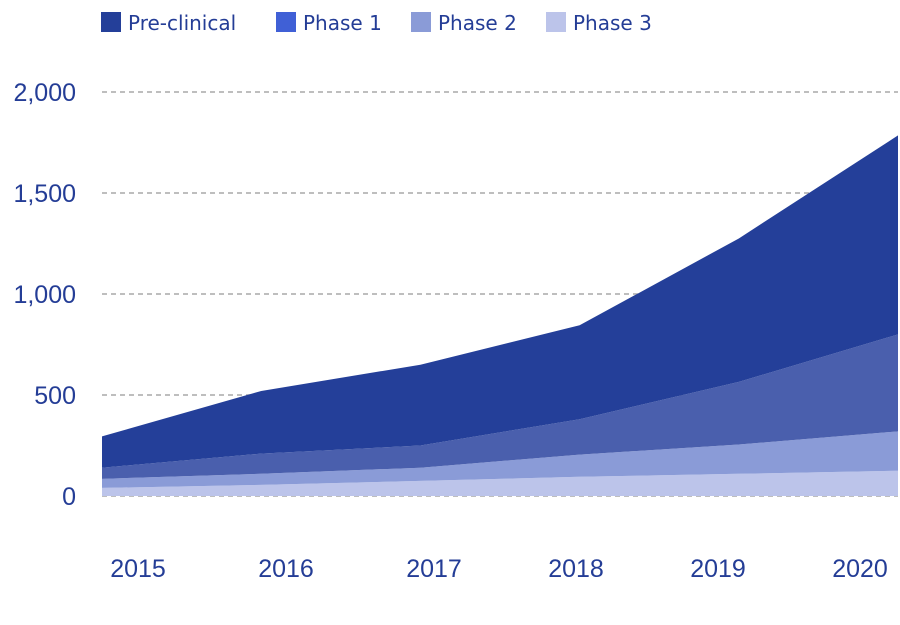 This screenshot has height=625, width=900. I want to click on legend: Pre-clinical Phase 1 Phase 2 Phase 3, so click(376, 23).